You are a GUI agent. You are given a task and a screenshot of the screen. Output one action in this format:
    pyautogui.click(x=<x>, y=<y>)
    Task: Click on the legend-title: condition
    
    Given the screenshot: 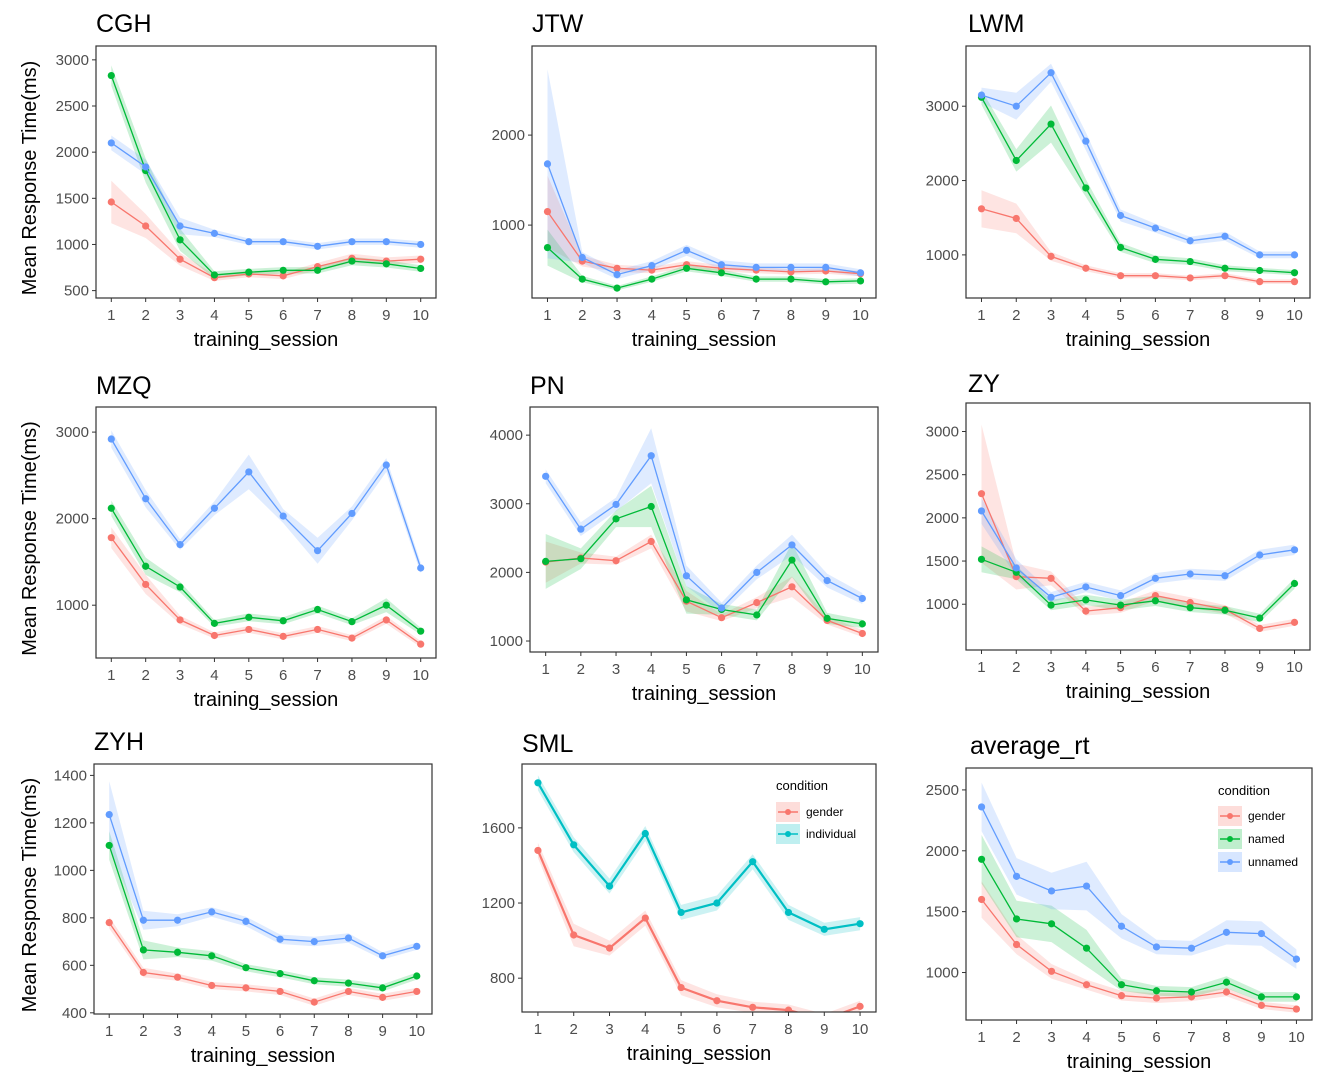 What is the action you would take?
    pyautogui.click(x=802, y=785)
    